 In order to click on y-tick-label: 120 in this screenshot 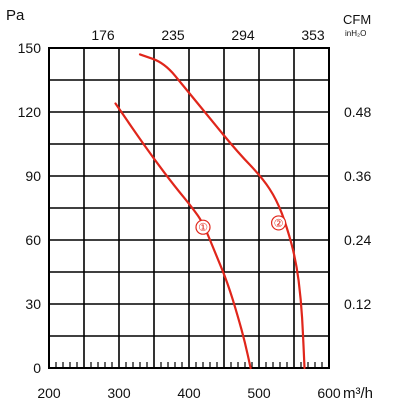, I will do `click(30, 112)`.